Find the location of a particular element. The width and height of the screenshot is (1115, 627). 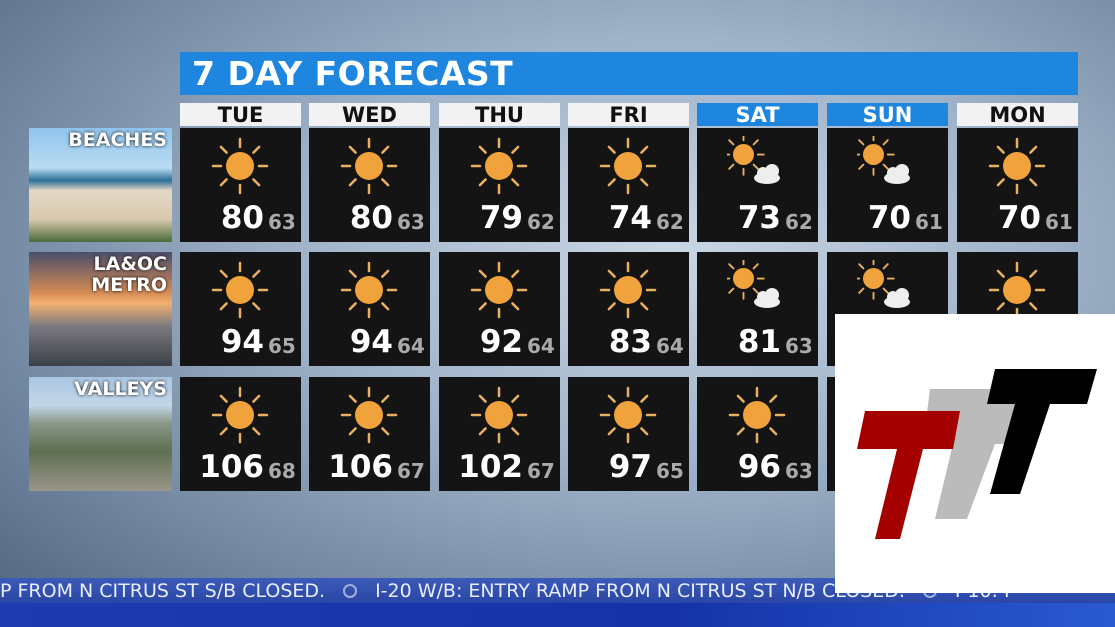

high-temp: 74 is located at coordinates (630, 218).